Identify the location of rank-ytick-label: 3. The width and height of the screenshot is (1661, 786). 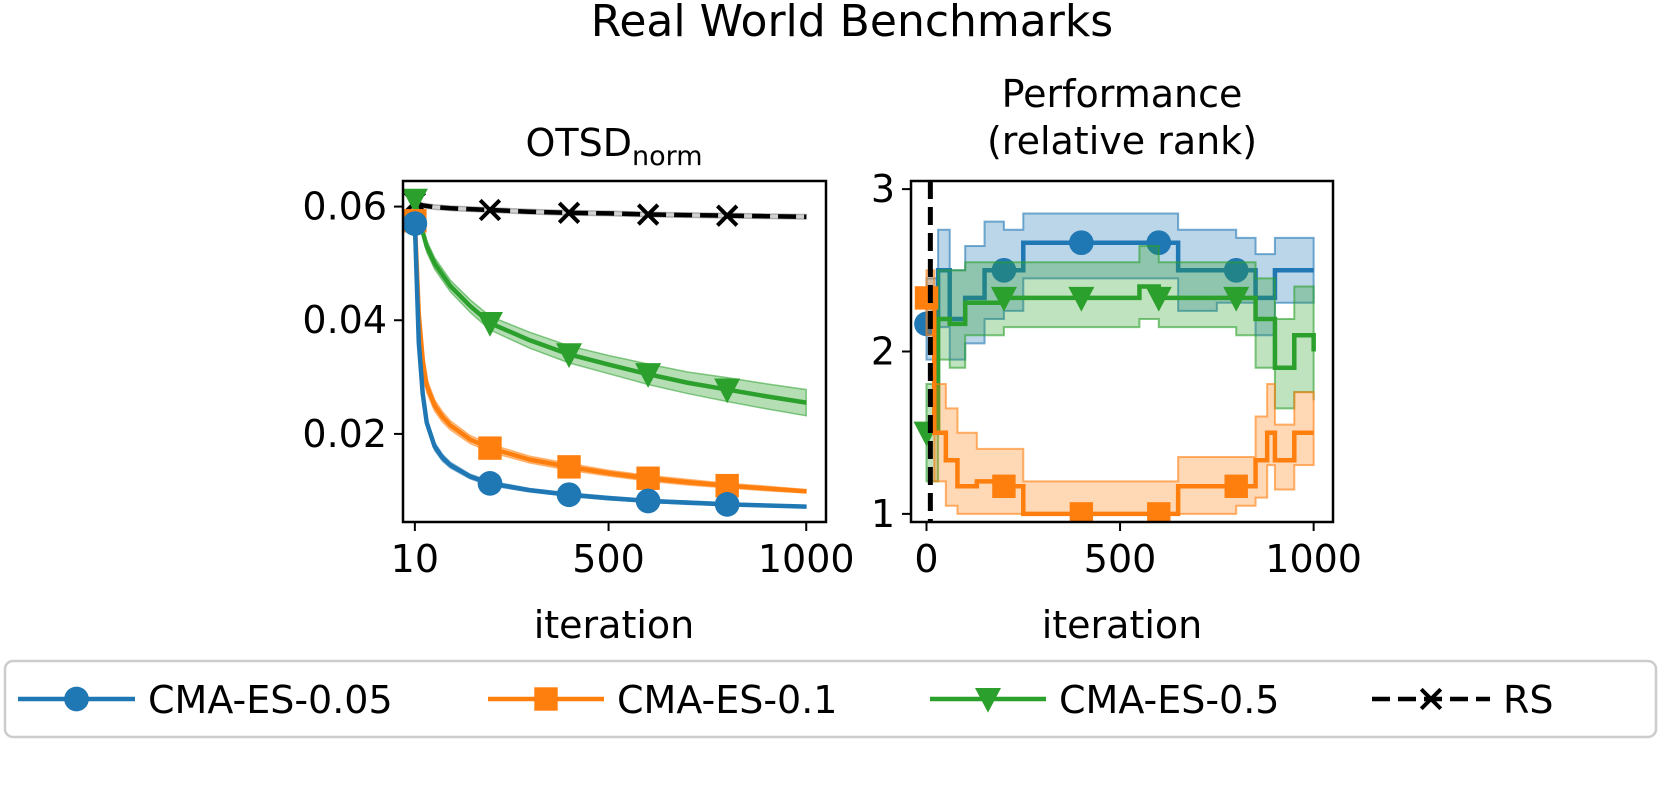
(883, 189).